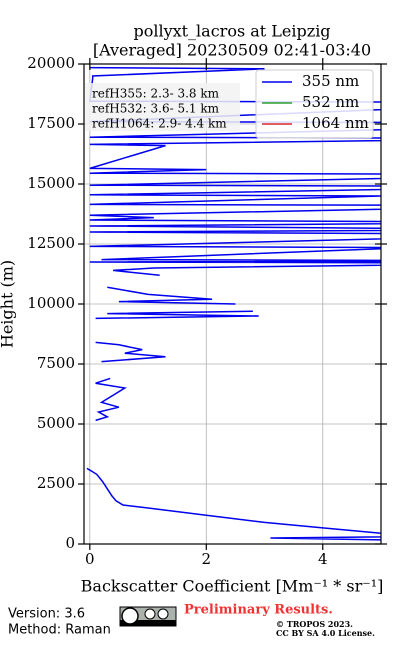 Image resolution: width=400 pixels, height=645 pixels. Describe the element at coordinates (51, 123) in the screenshot. I see `y-tick-label: 17500` at that location.